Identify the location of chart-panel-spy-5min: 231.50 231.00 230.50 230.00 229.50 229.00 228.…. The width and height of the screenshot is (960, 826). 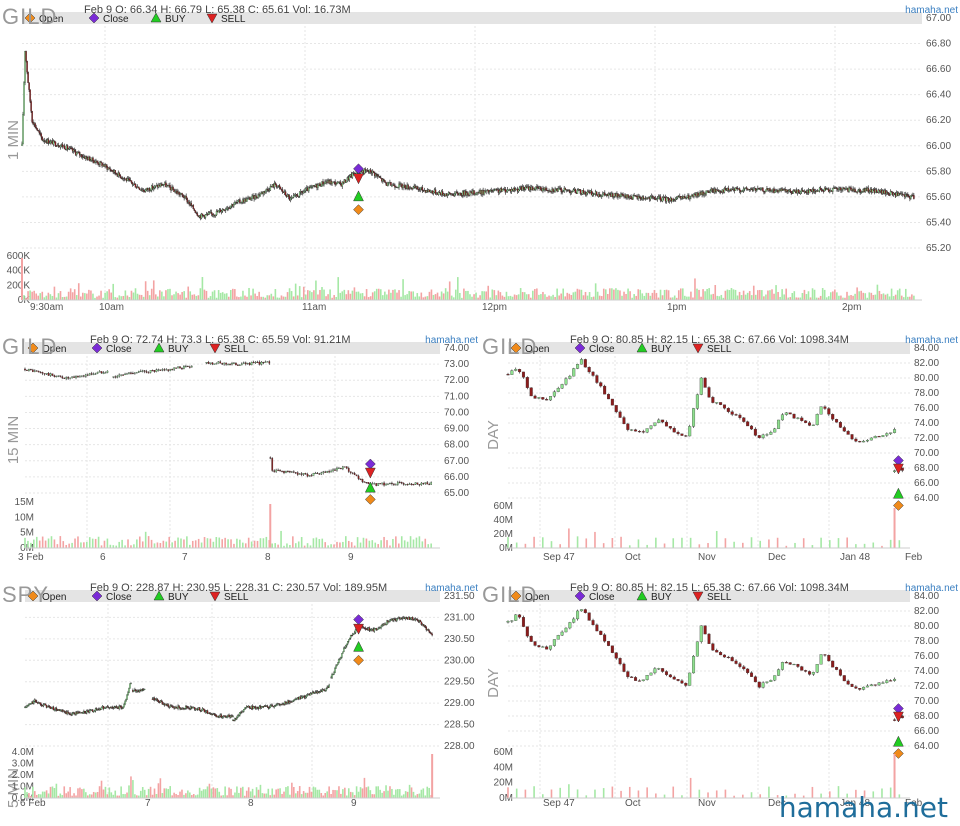
(240, 695).